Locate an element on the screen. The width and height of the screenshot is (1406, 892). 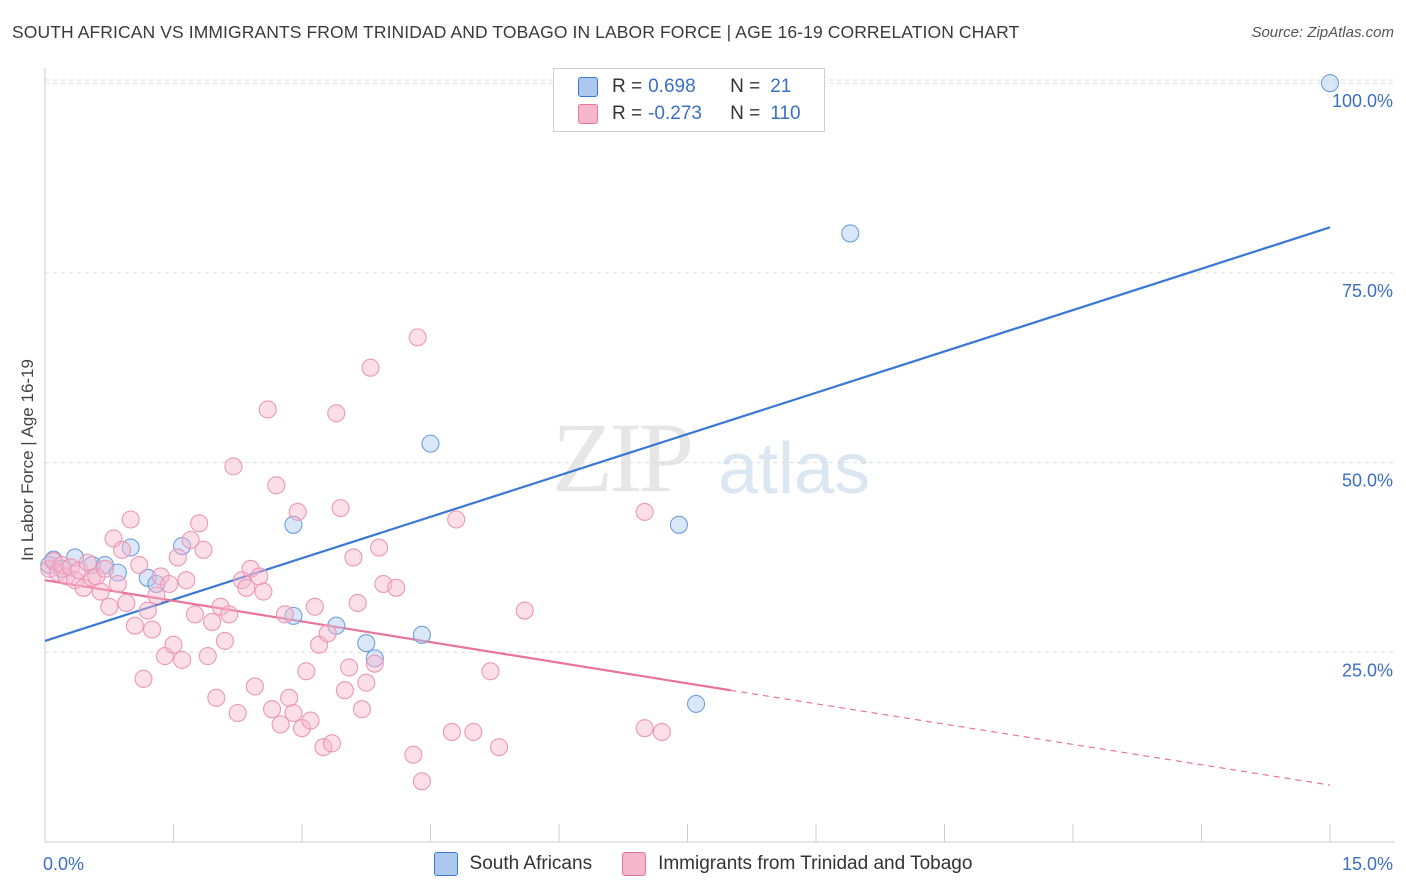
legend-label-trinidad: Immigrants from Trinidad and Tobago is located at coordinates (815, 863).